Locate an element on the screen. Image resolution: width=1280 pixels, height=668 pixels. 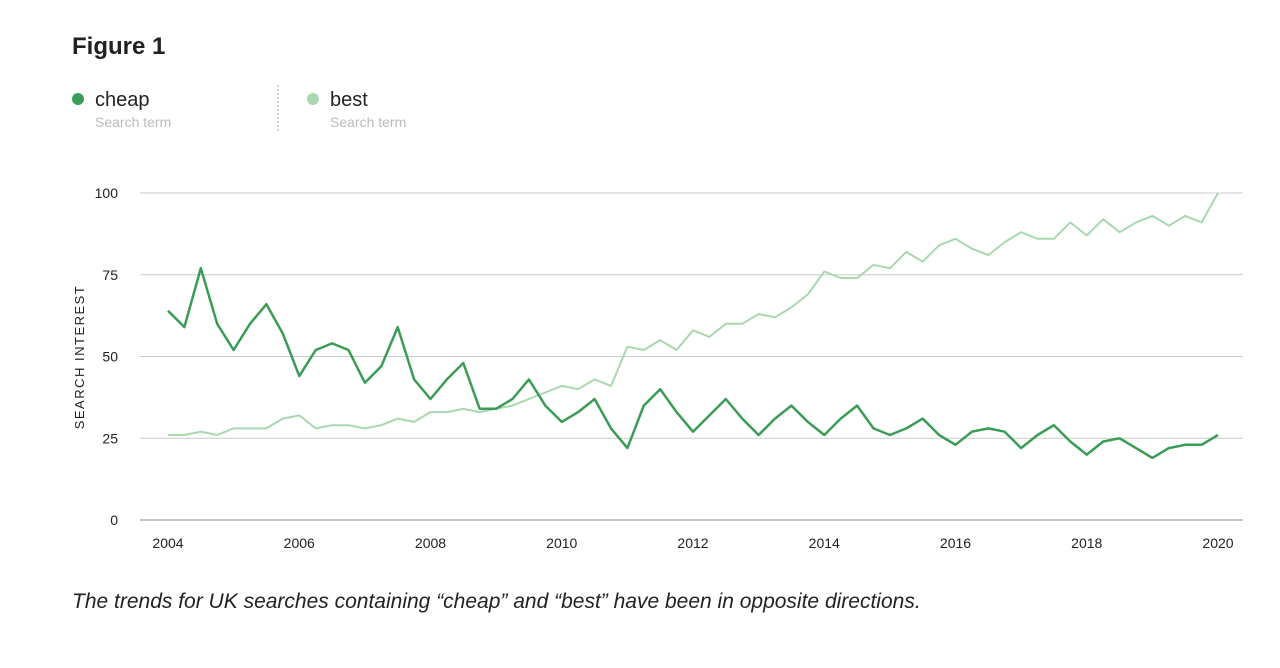
x-tick-label: 2014 is located at coordinates (824, 543).